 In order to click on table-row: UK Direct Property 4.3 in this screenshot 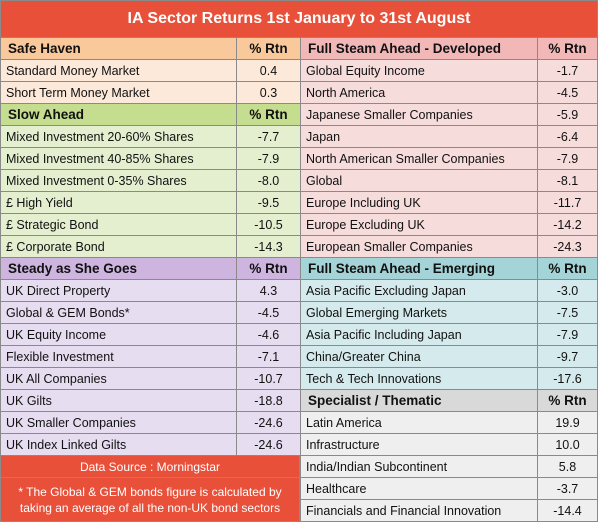, I will do `click(150, 291)`.